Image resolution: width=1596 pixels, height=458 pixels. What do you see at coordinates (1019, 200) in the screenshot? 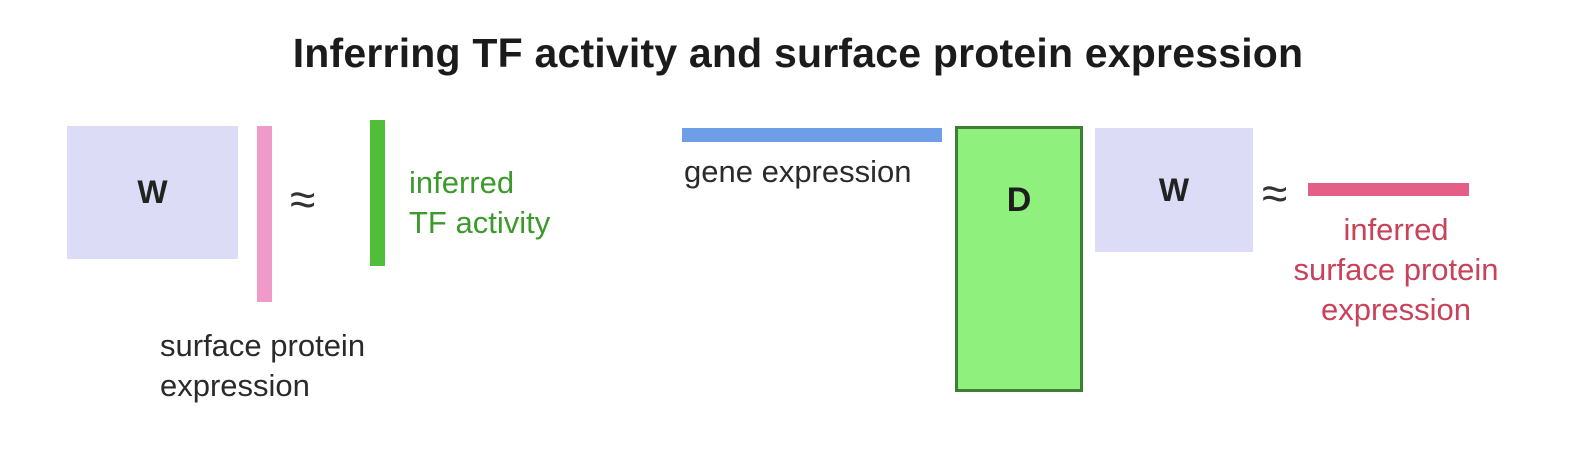
I see `d-matrix-label: D` at bounding box center [1019, 200].